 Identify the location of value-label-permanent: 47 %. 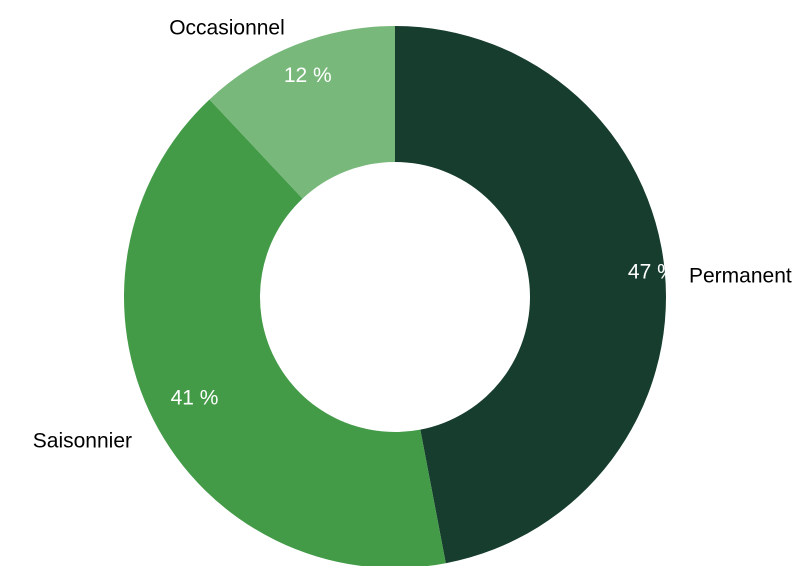
(652, 271).